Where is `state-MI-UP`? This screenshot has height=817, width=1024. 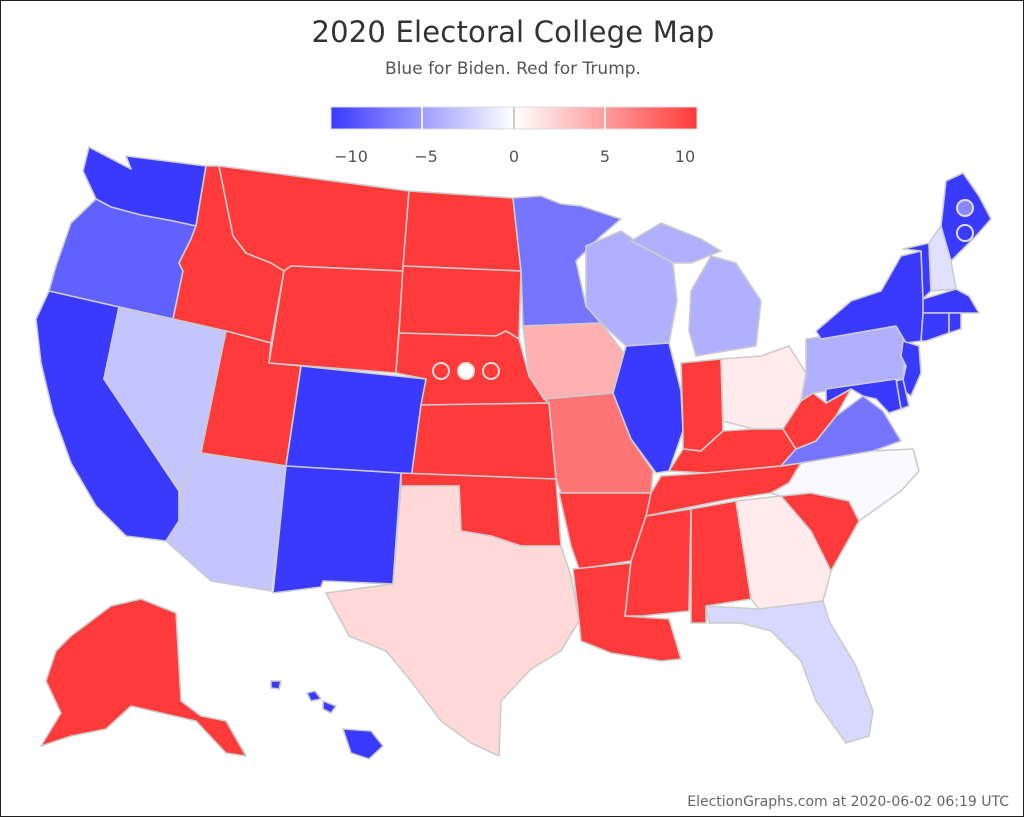
state-MI-UP is located at coordinates (676, 243).